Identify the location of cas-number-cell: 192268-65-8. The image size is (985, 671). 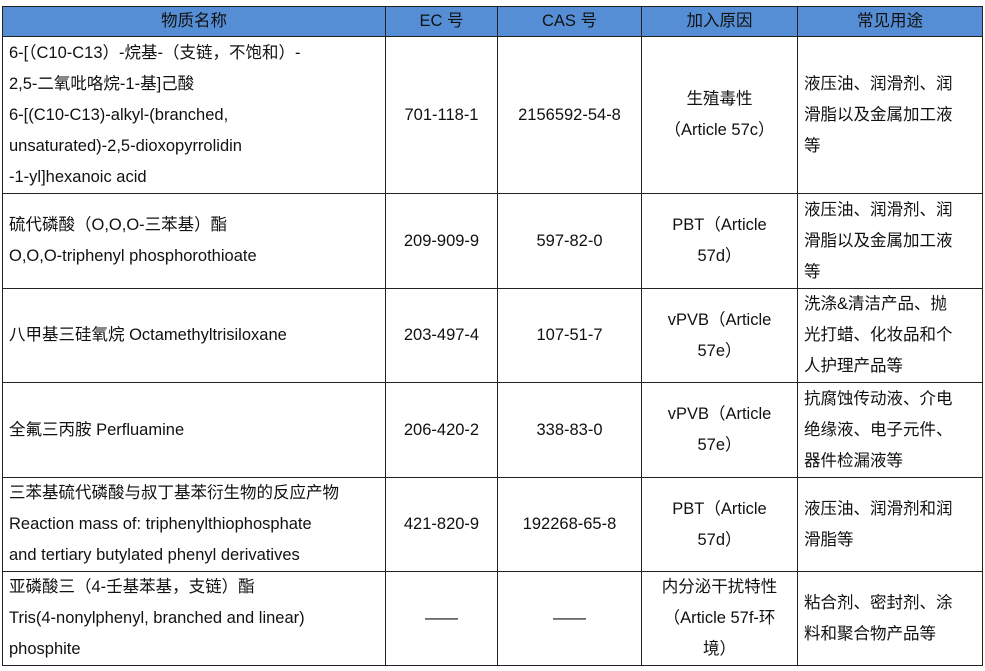
(569, 524).